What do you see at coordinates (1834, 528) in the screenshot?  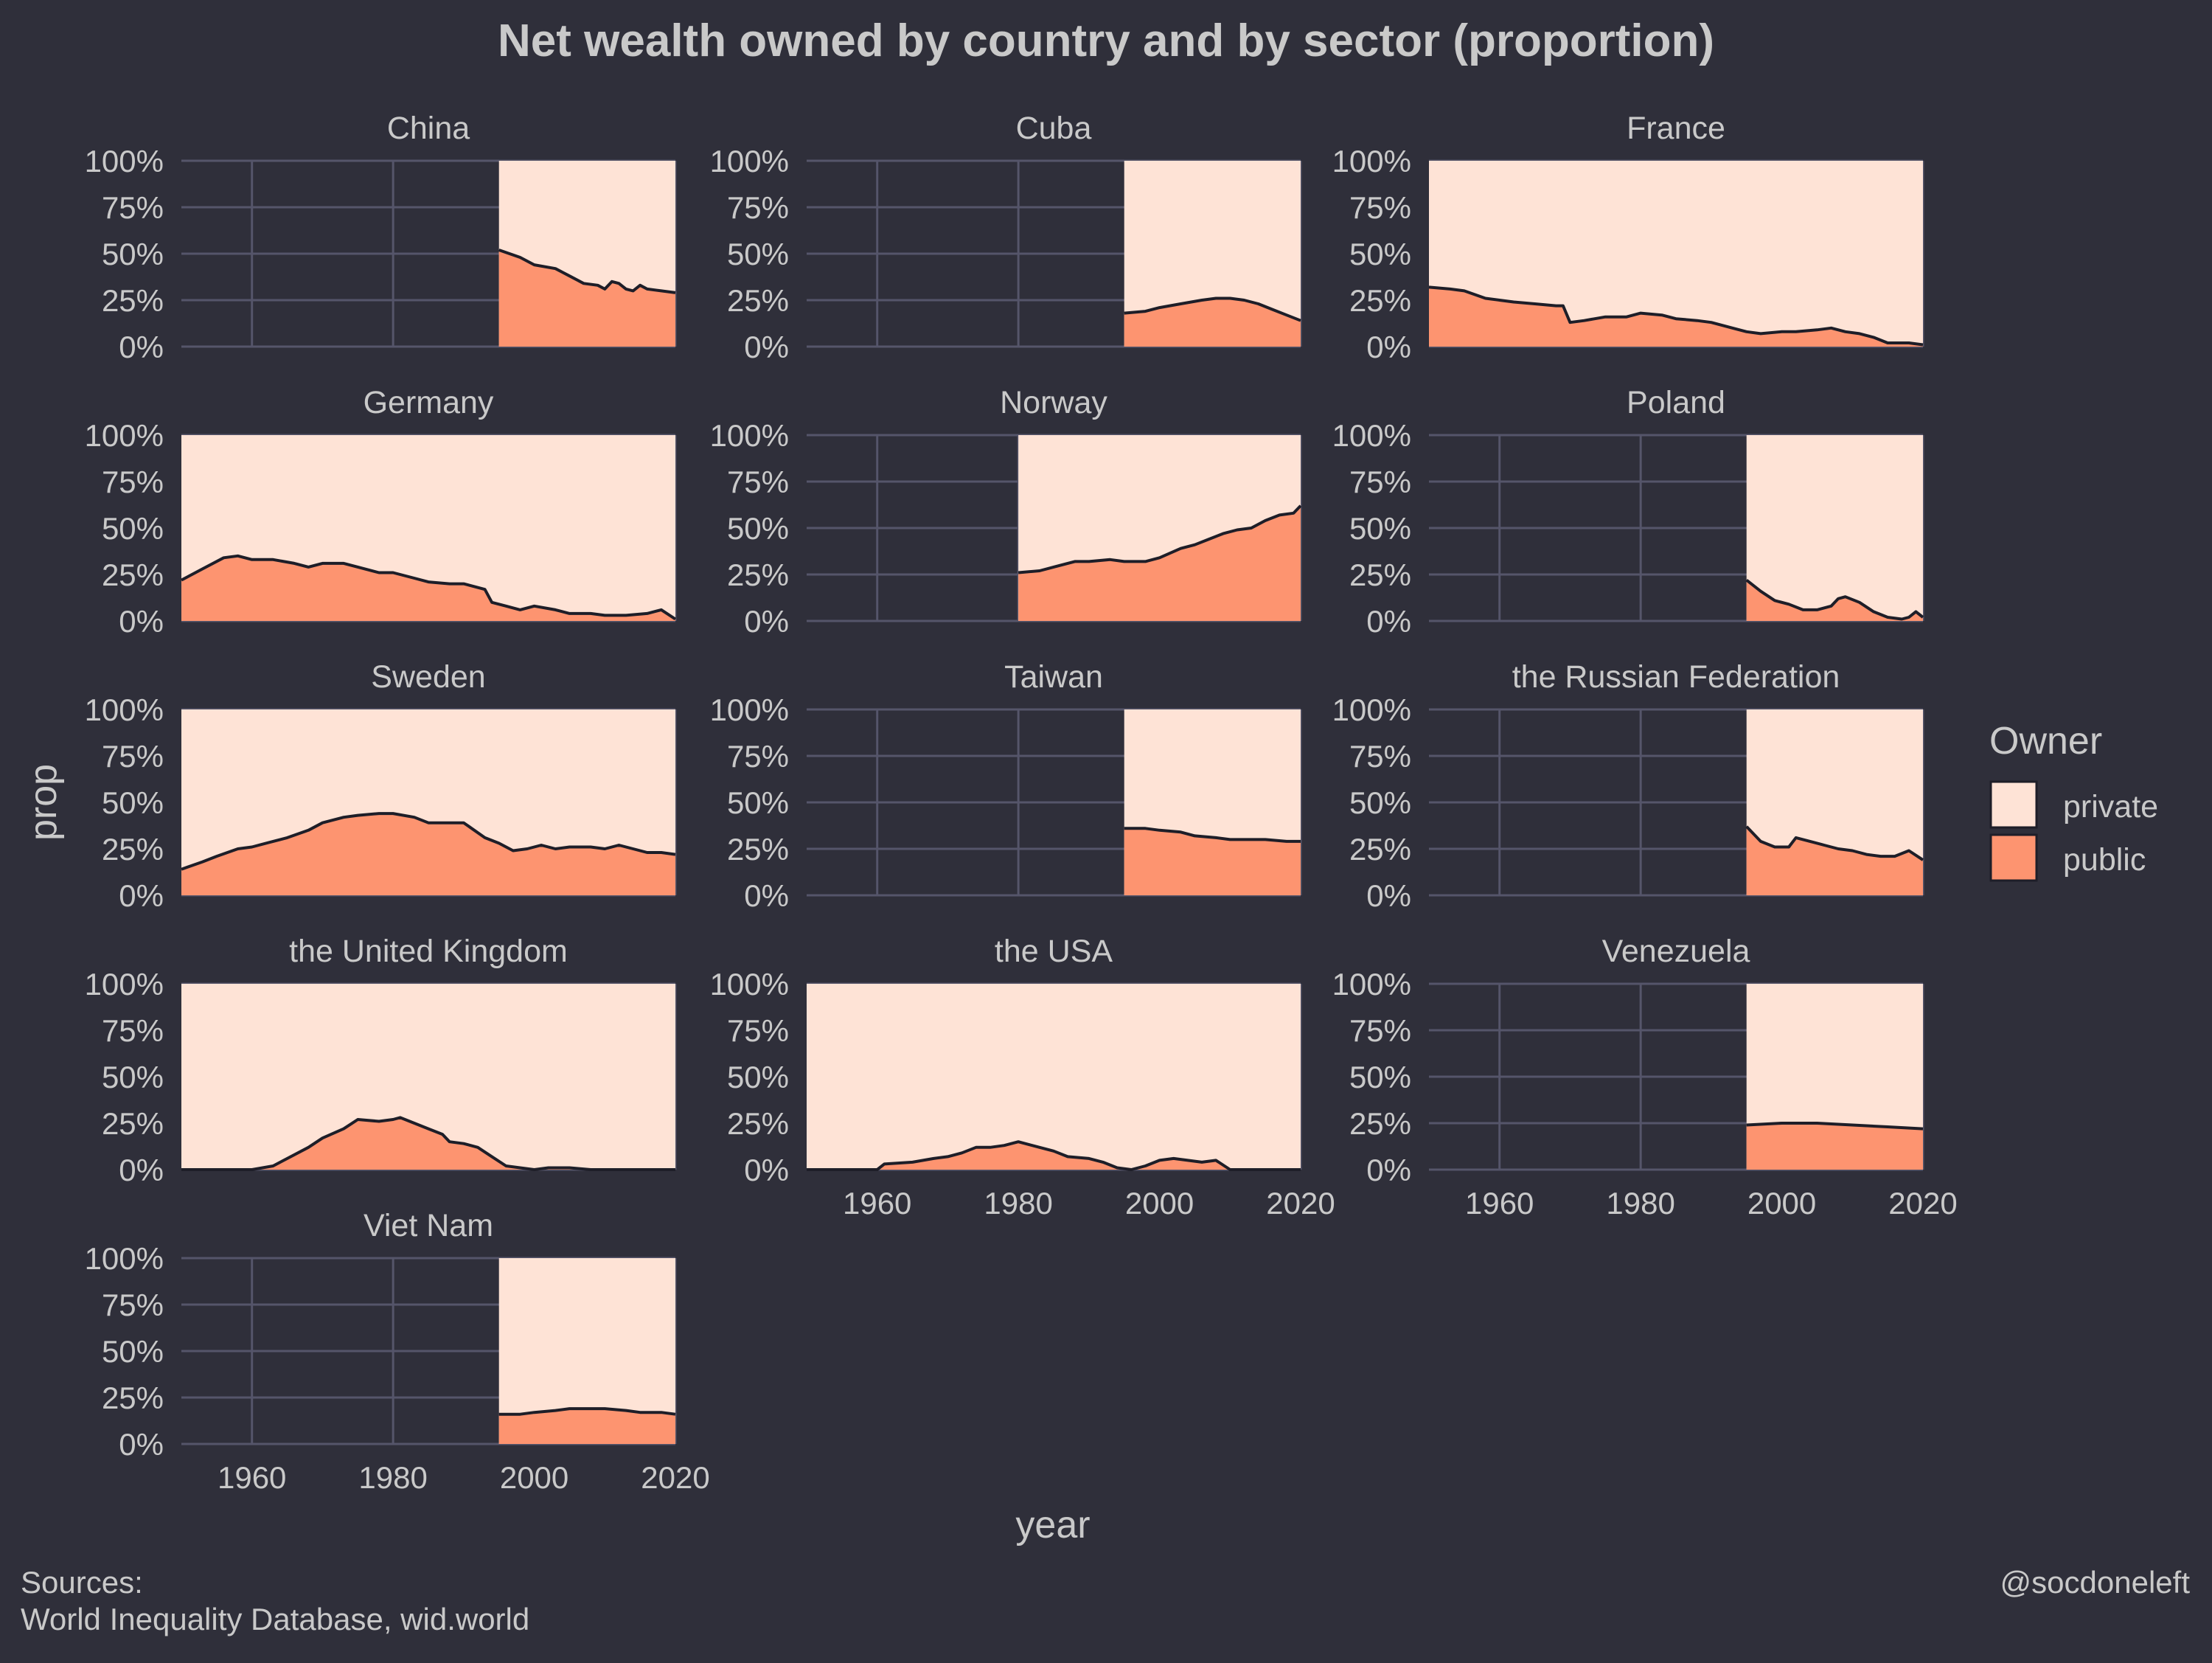 I see `area-private-poland` at bounding box center [1834, 528].